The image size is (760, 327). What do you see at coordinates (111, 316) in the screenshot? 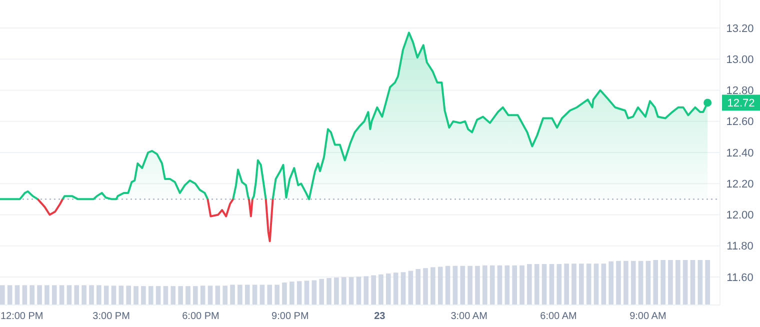
I see `x-tick-label: 3:00 PM` at bounding box center [111, 316].